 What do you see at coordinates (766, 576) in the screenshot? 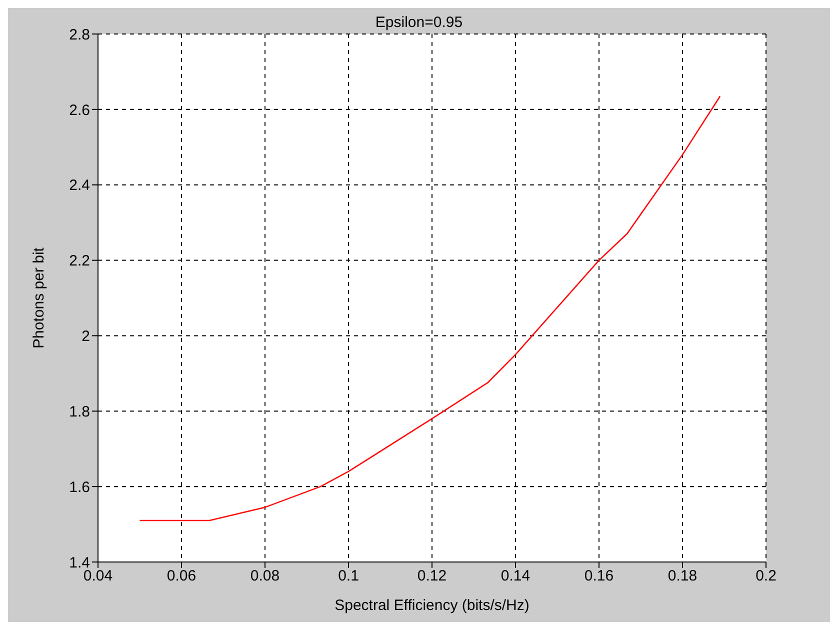
I see `x-tick-label: 0.2` at bounding box center [766, 576].